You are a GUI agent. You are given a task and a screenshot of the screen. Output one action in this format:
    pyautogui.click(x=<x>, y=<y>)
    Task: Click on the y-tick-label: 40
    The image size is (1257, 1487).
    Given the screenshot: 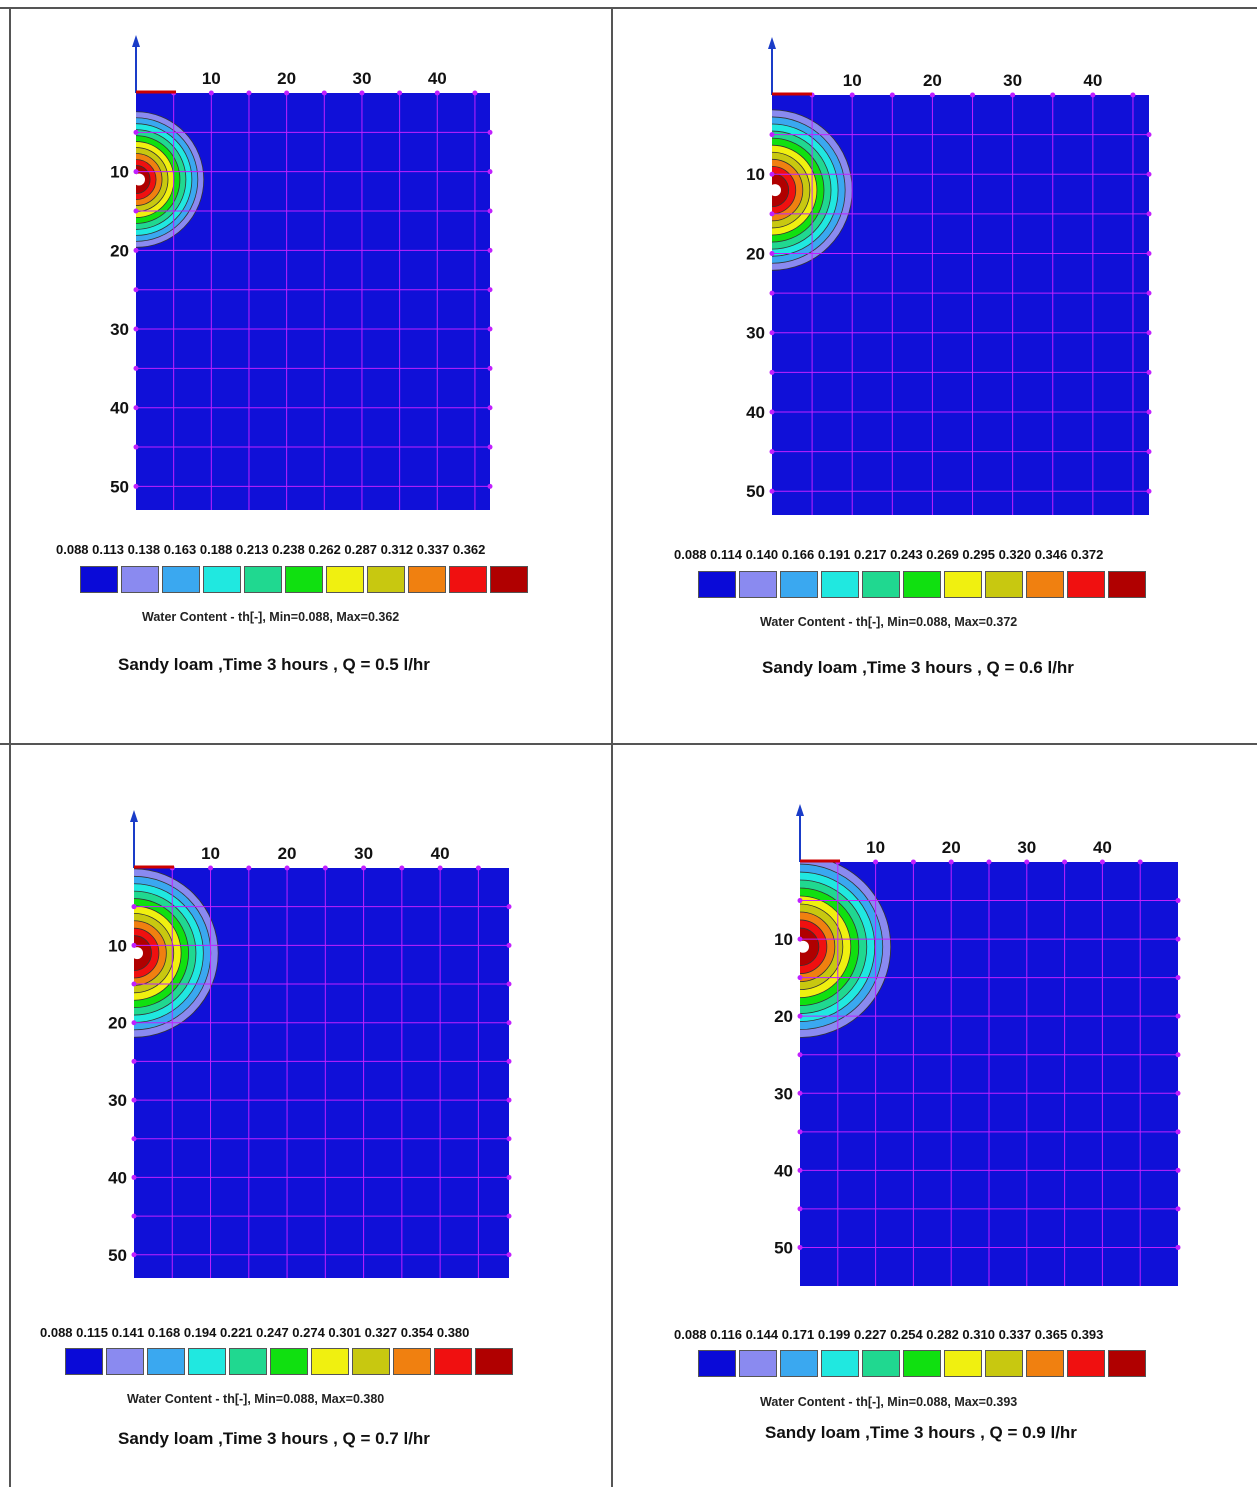 What is the action you would take?
    pyautogui.click(x=783, y=1170)
    